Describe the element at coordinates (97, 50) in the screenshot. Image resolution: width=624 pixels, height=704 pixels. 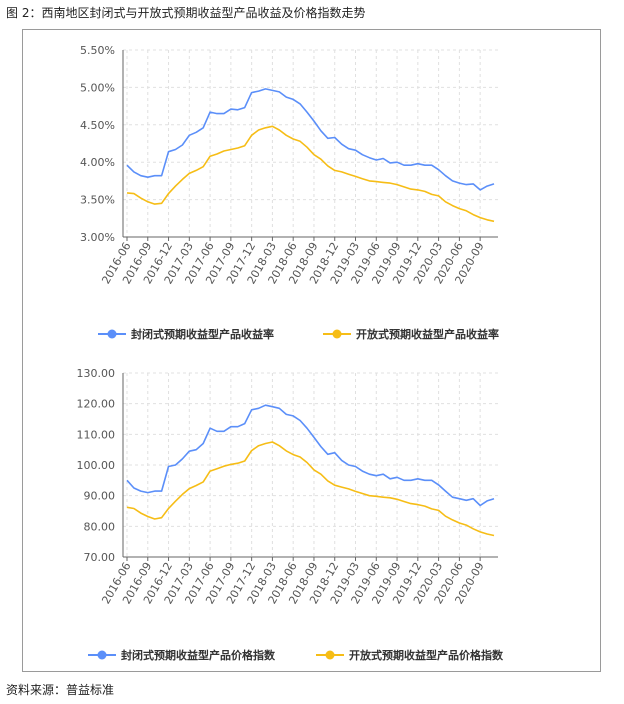
I see `y-tick-label: 5.50%` at that location.